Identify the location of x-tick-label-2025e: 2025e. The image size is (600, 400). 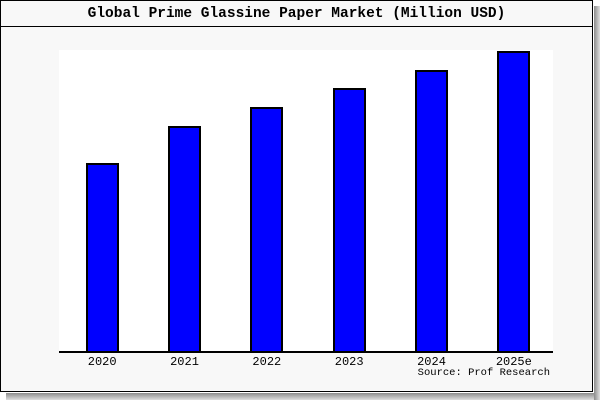
(513, 362).